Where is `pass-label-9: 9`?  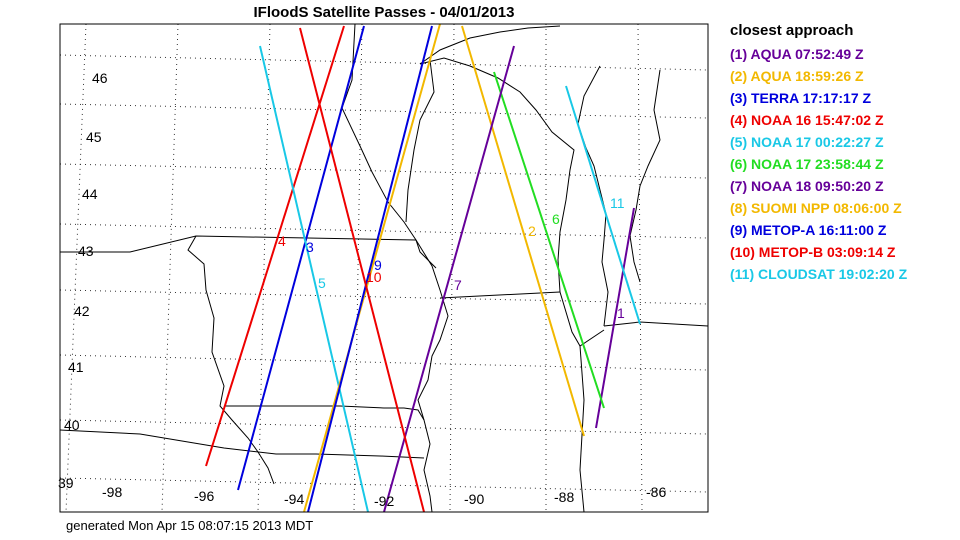 pass-label-9: 9 is located at coordinates (378, 265).